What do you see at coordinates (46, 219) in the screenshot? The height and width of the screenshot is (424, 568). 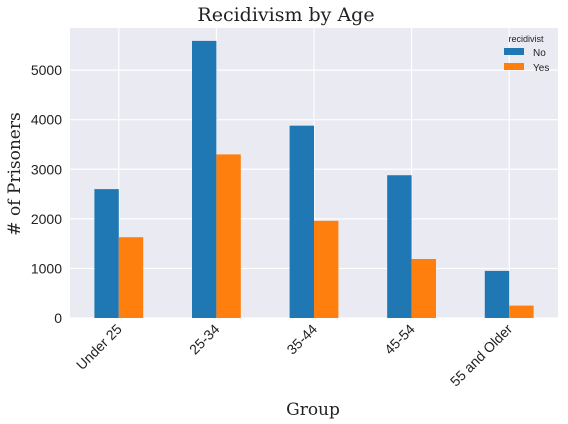 I see `y-tick-label: 2000` at bounding box center [46, 219].